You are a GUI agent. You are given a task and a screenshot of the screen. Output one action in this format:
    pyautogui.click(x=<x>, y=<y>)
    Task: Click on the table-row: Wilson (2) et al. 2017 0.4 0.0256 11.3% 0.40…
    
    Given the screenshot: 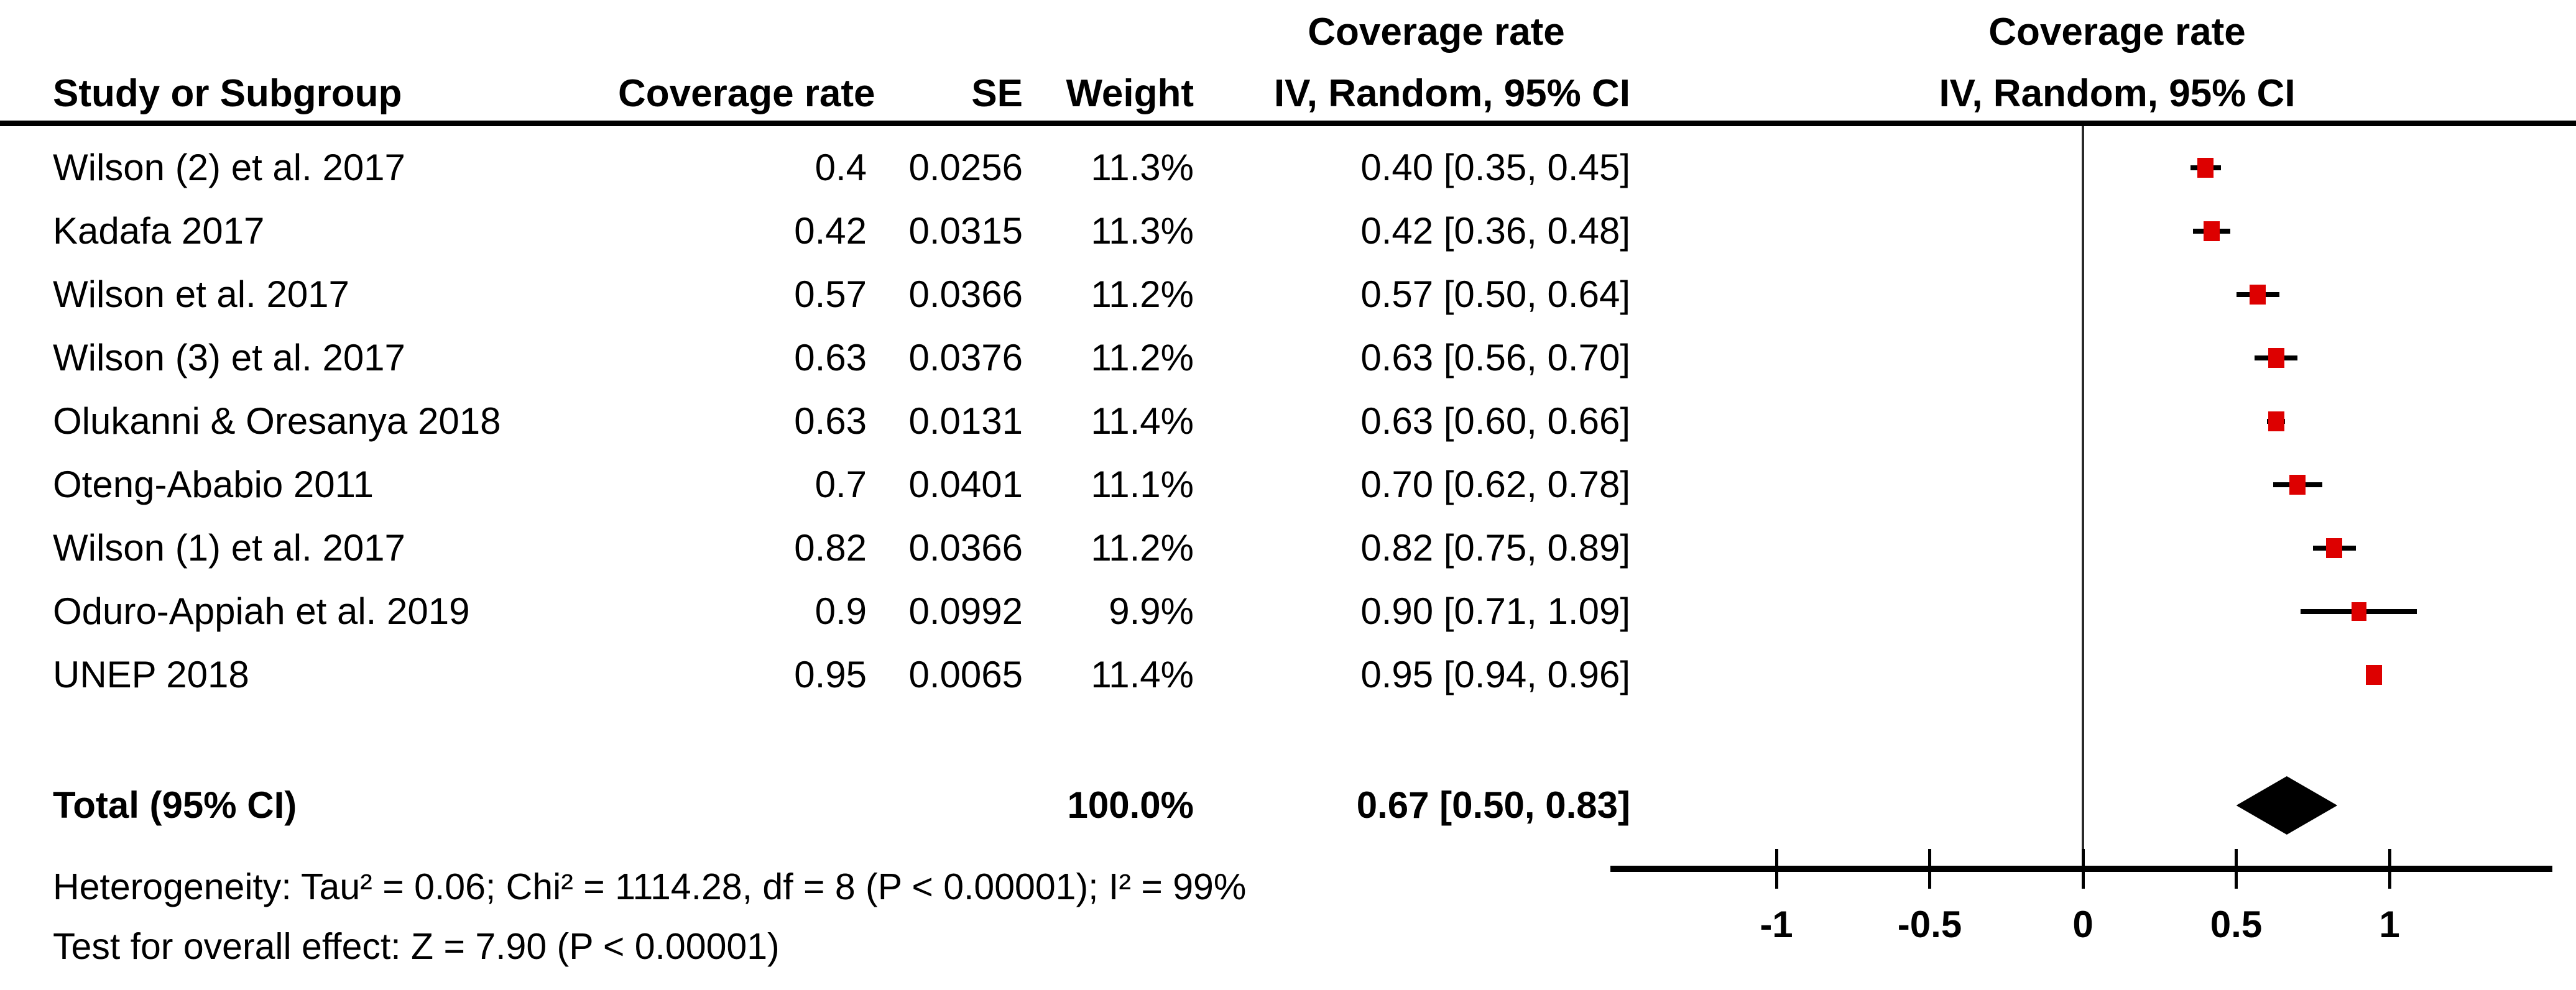 What is the action you would take?
    pyautogui.click(x=1288, y=167)
    